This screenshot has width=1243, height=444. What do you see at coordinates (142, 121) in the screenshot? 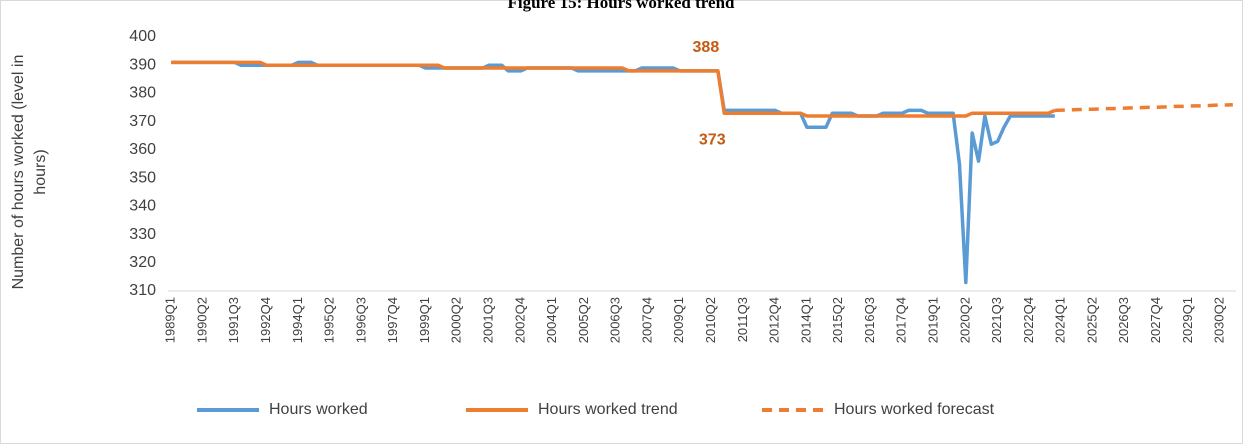
I see `y-tick-label: 370` at bounding box center [142, 121].